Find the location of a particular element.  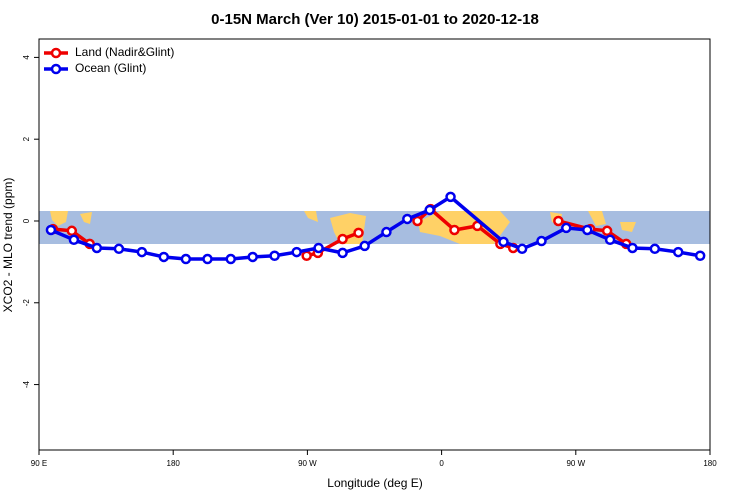

x-axis-label: Longitude (deg E) is located at coordinates (374, 483).